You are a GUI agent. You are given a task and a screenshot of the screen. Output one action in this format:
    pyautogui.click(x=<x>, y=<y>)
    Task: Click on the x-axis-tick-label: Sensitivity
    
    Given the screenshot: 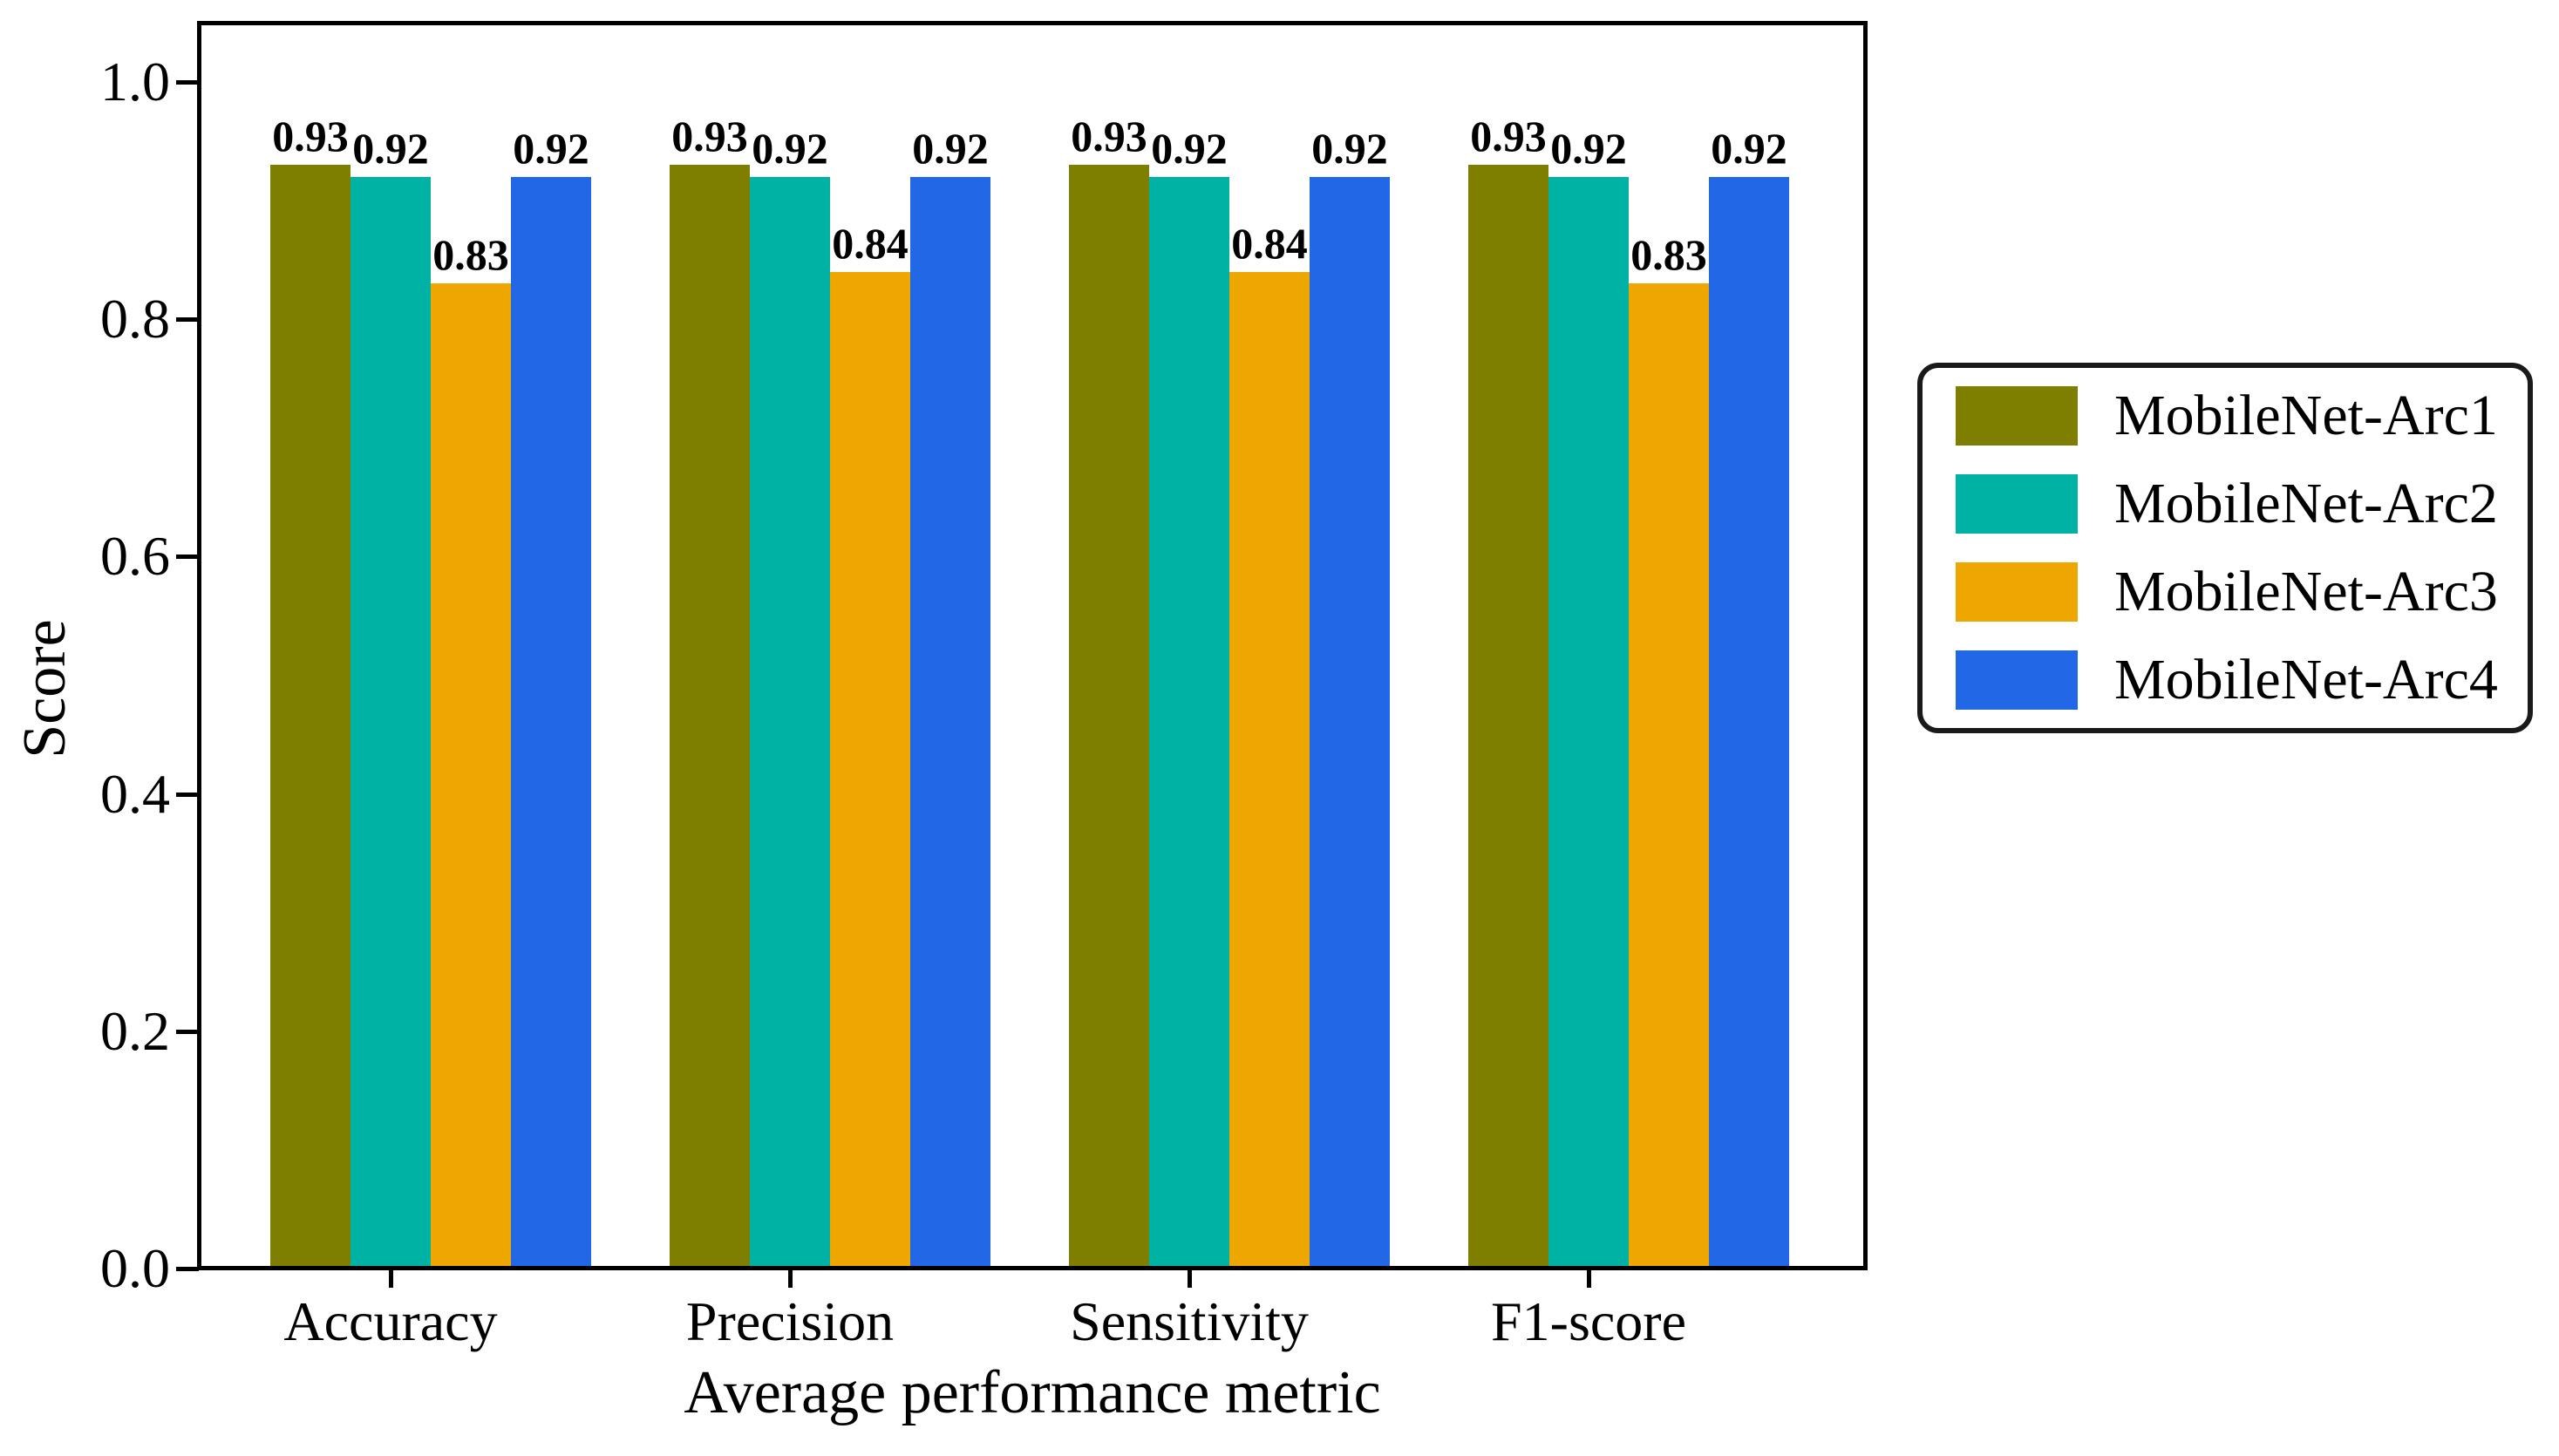 What is the action you would take?
    pyautogui.click(x=1189, y=1321)
    